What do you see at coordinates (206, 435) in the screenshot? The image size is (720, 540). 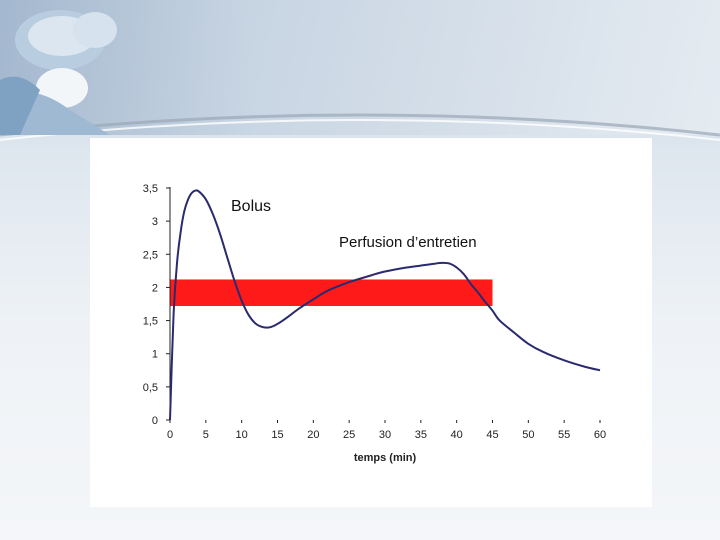 I see `x-tick-label: 5` at bounding box center [206, 435].